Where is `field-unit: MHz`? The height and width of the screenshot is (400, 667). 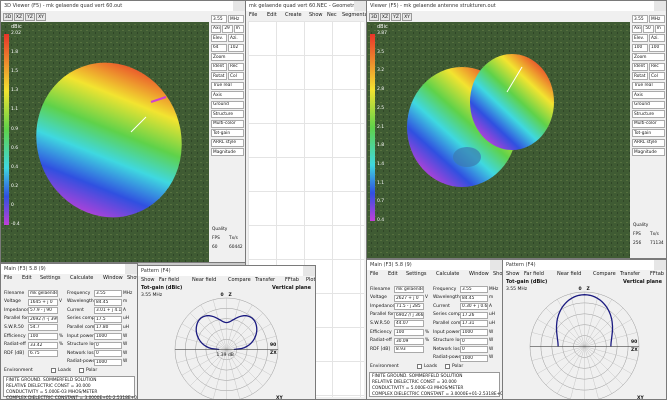 field-unit: MHz is located at coordinates (128, 293).